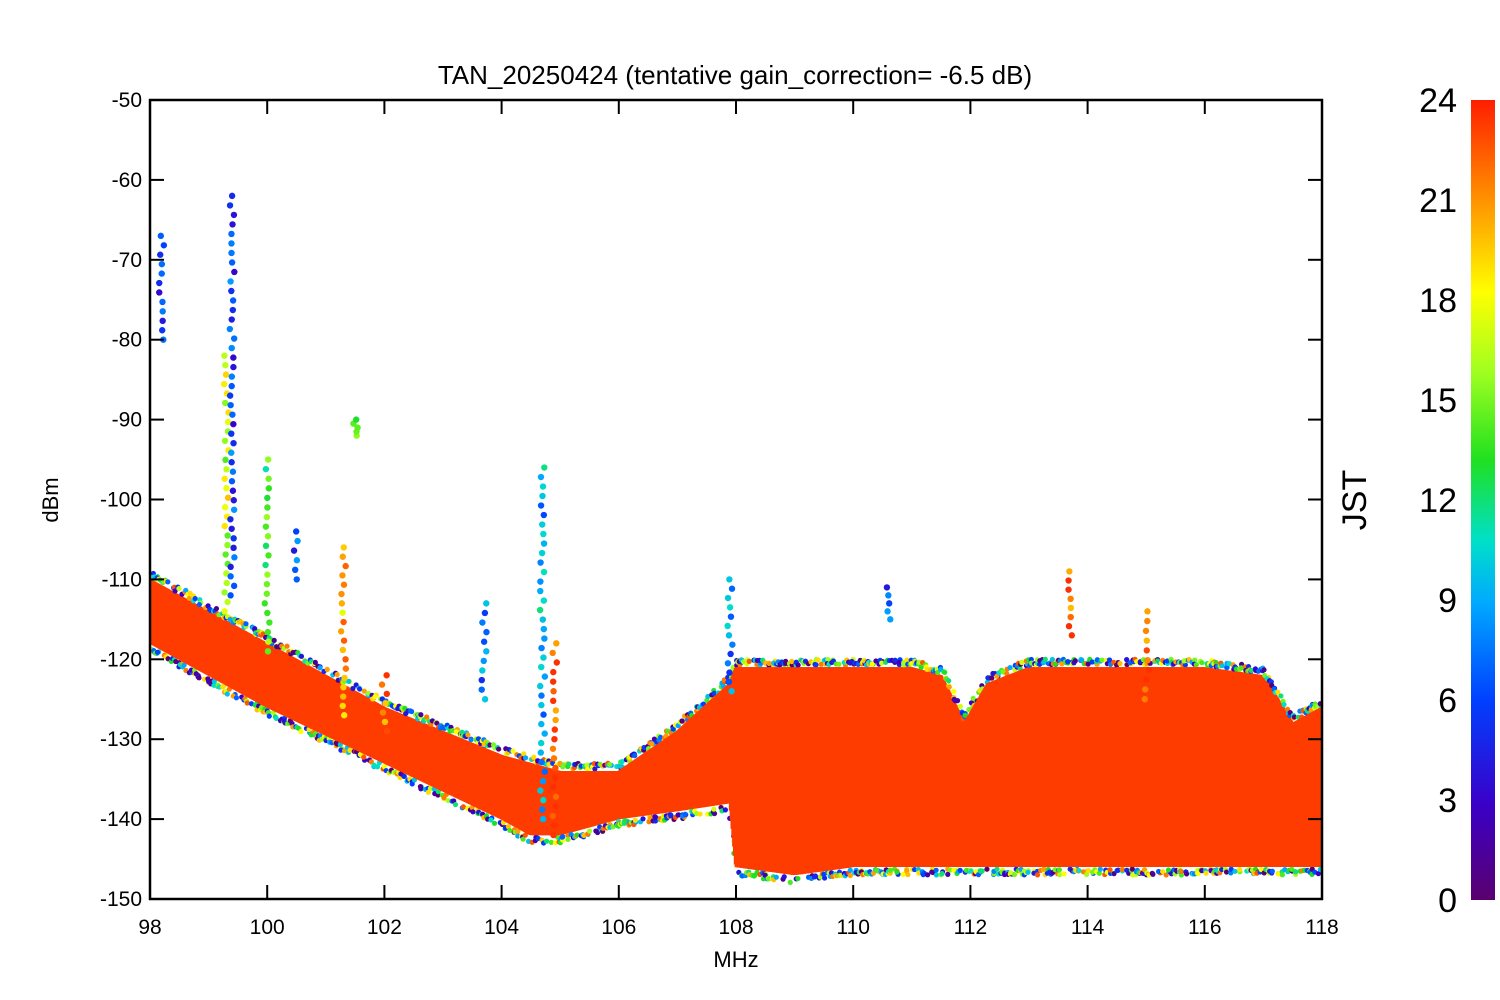 The width and height of the screenshot is (1500, 1000). I want to click on colorbar, so click(1483, 500).